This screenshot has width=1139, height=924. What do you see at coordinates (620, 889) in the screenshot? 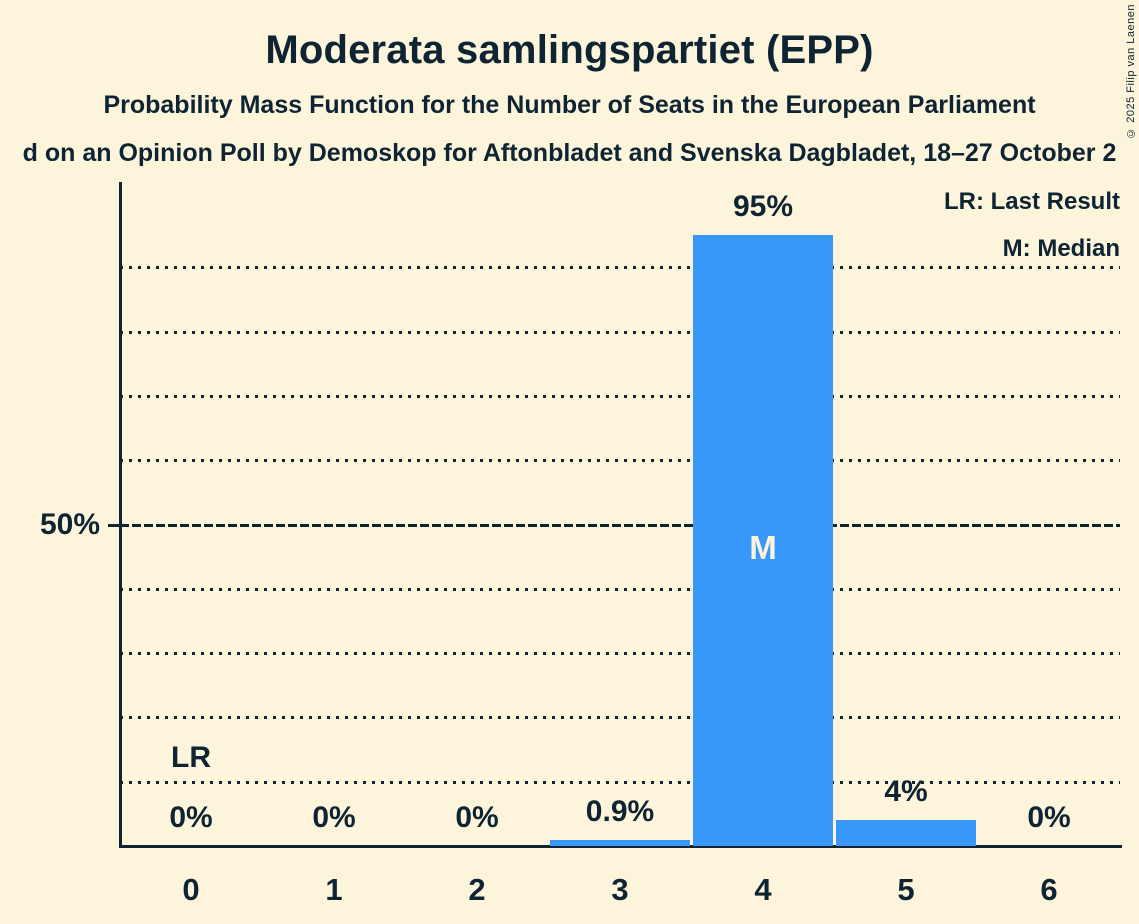
I see `x-tick-label-3: 3` at bounding box center [620, 889].